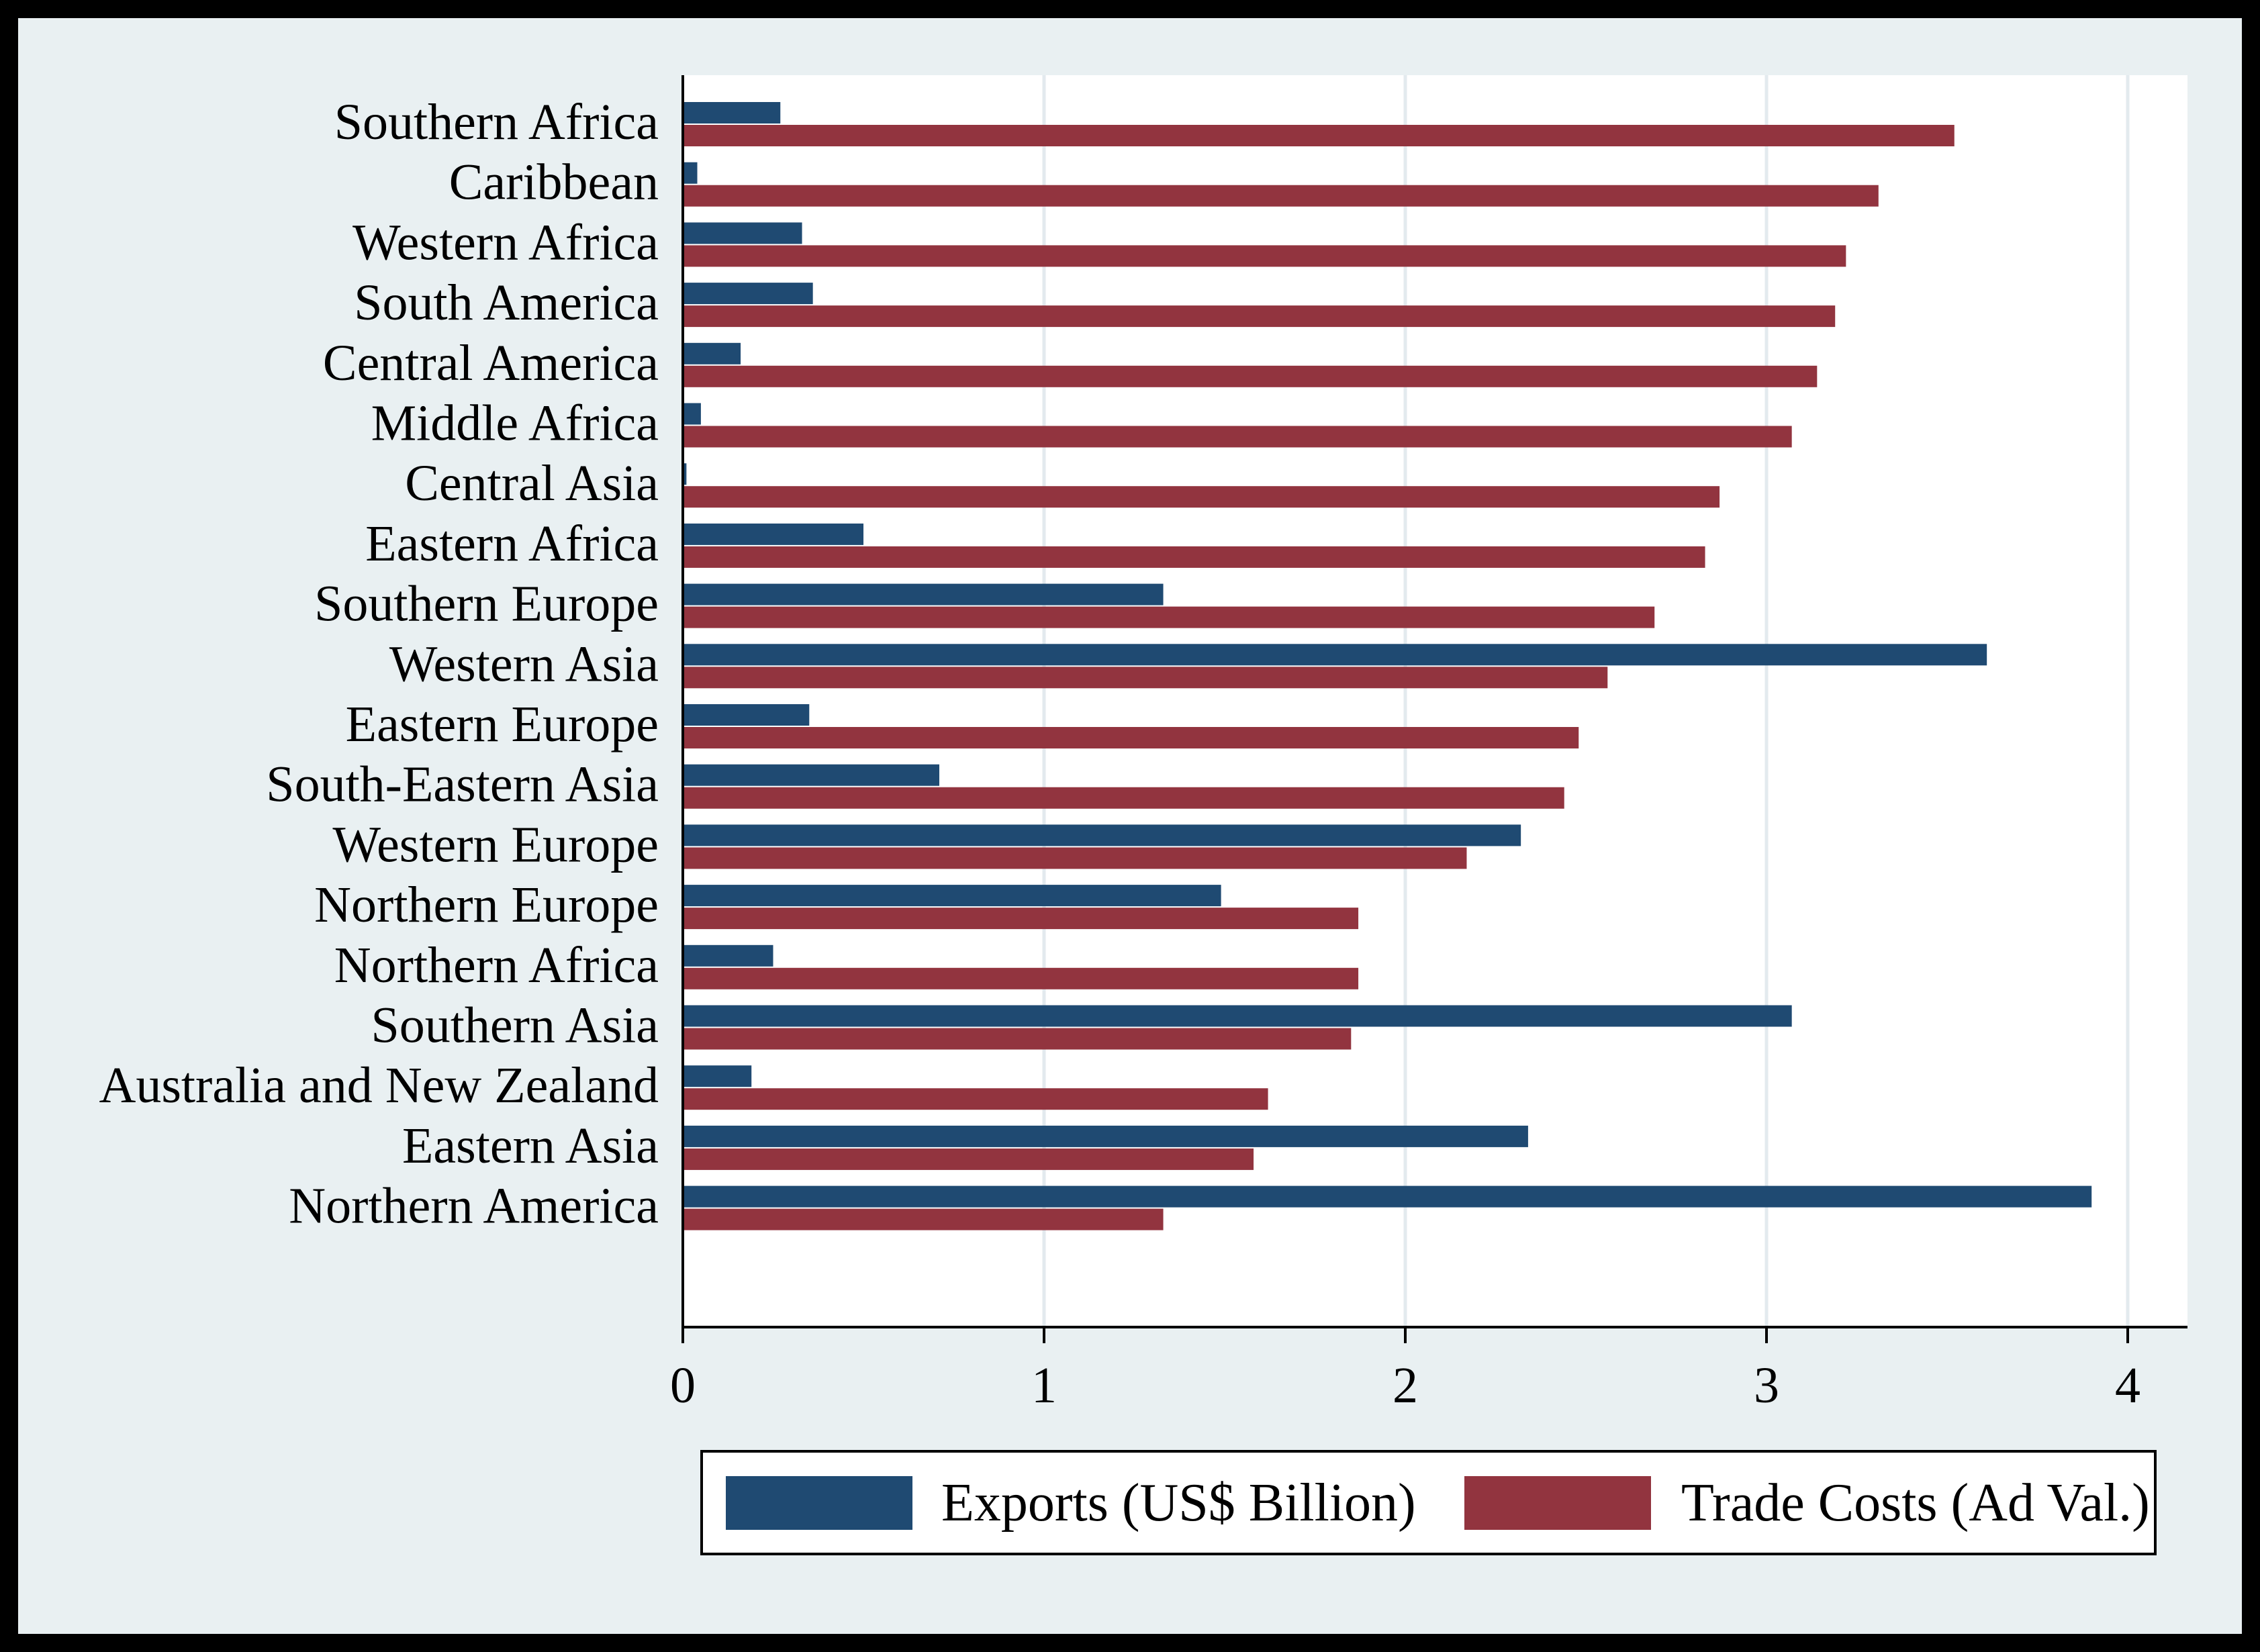 Image resolution: width=2260 pixels, height=1652 pixels. What do you see at coordinates (1044, 1385) in the screenshot?
I see `x-tick-label: 1` at bounding box center [1044, 1385].